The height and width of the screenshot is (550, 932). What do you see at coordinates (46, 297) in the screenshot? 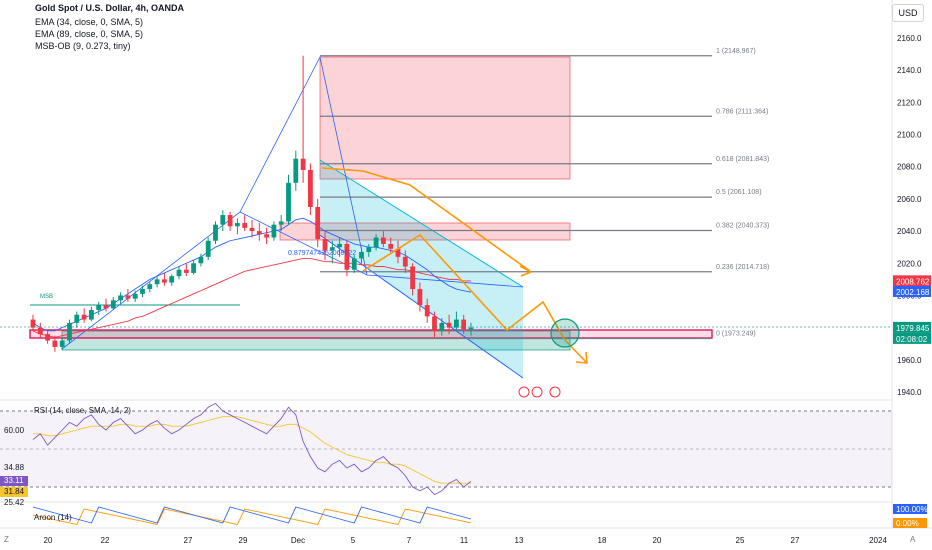
I see `msb-label: MSB` at bounding box center [46, 297].